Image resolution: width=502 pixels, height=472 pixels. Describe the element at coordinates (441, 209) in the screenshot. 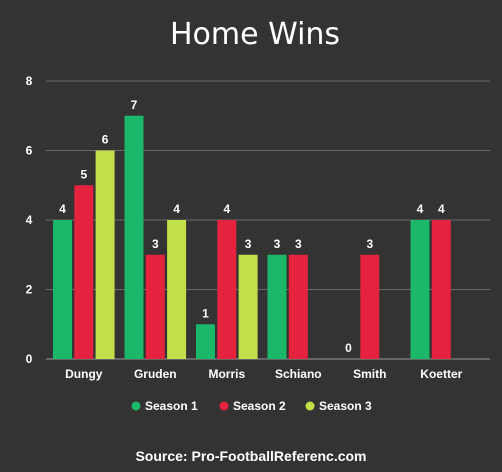

I see `data-label-koetter-2: 4` at that location.